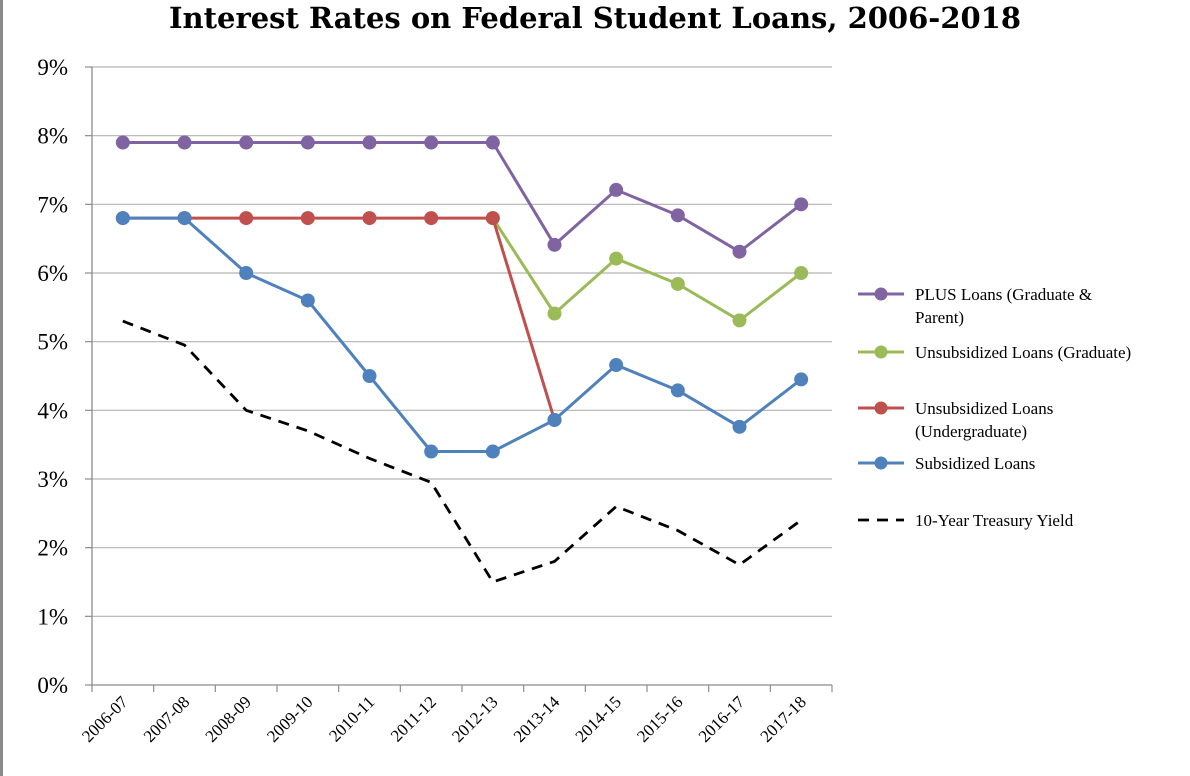 The image size is (1190, 776). Describe the element at coordinates (1, 388) in the screenshot. I see `left-border` at that location.